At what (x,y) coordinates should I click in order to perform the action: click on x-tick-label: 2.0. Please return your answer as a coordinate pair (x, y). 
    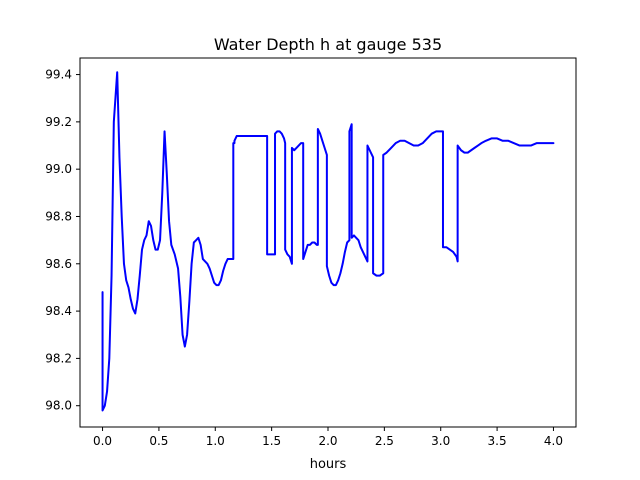
    Looking at the image, I should click on (327, 441).